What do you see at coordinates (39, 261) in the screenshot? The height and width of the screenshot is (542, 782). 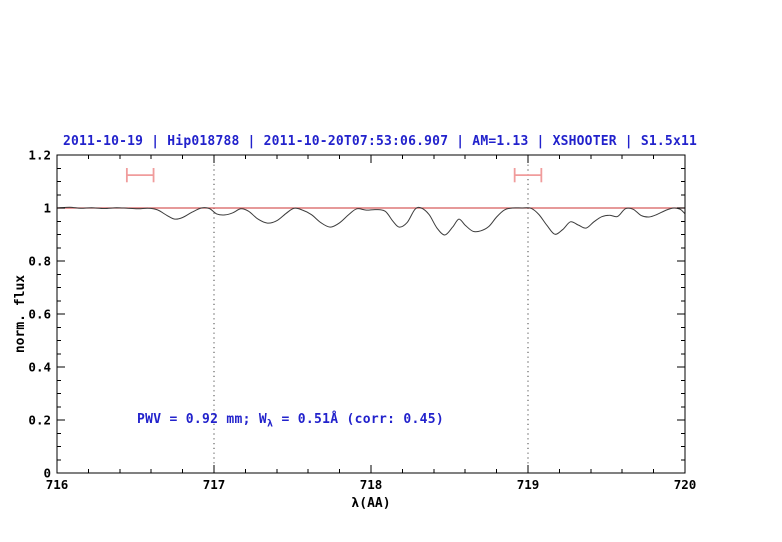 I see `y-axis-tick-label: 0.8` at bounding box center [39, 261].